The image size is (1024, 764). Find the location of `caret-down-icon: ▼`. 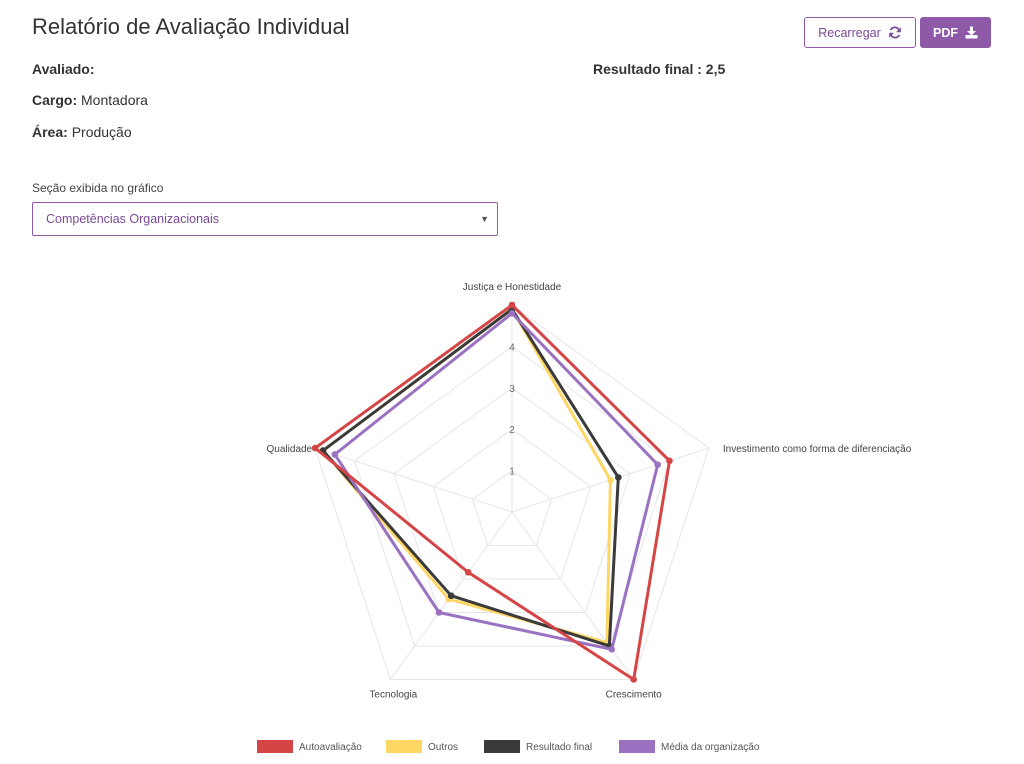

caret-down-icon: ▼ is located at coordinates (484, 219).